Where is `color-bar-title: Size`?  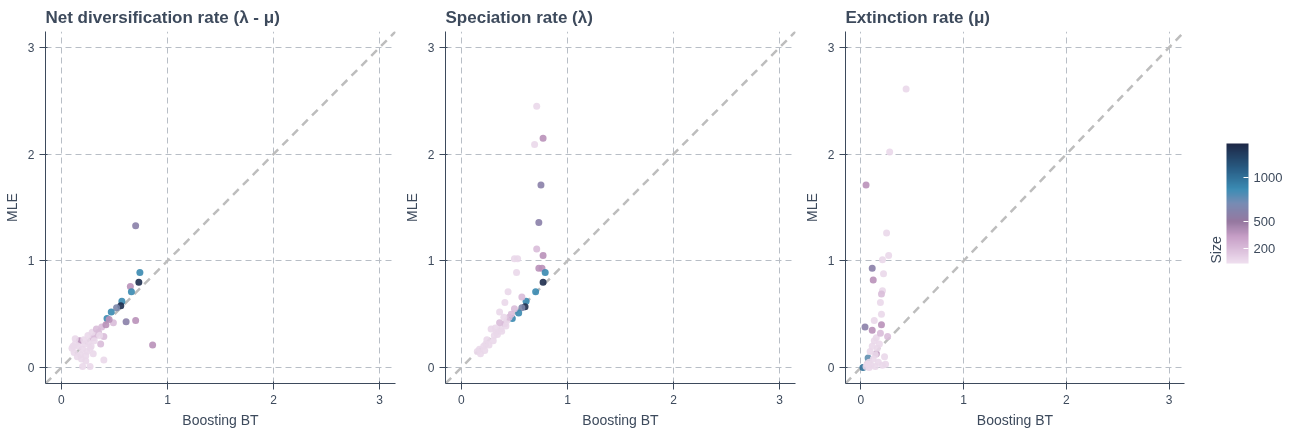
color-bar-title: Size is located at coordinates (1215, 250).